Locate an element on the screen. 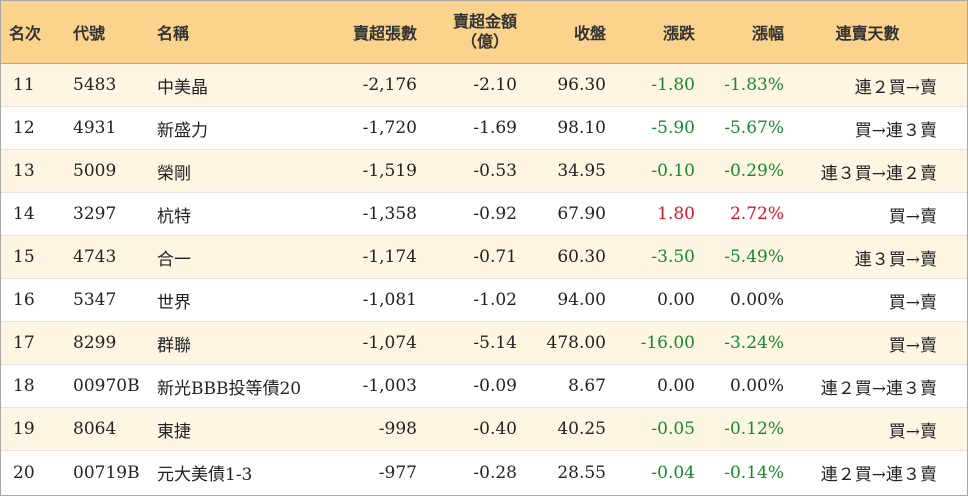 The image size is (968, 496). cell-sell-lots: -1,174 is located at coordinates (389, 257).